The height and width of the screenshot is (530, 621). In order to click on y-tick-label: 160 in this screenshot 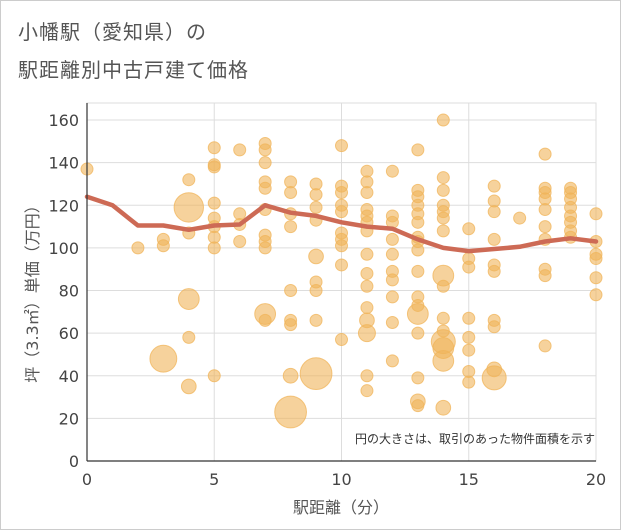, I will do `click(63, 120)`.